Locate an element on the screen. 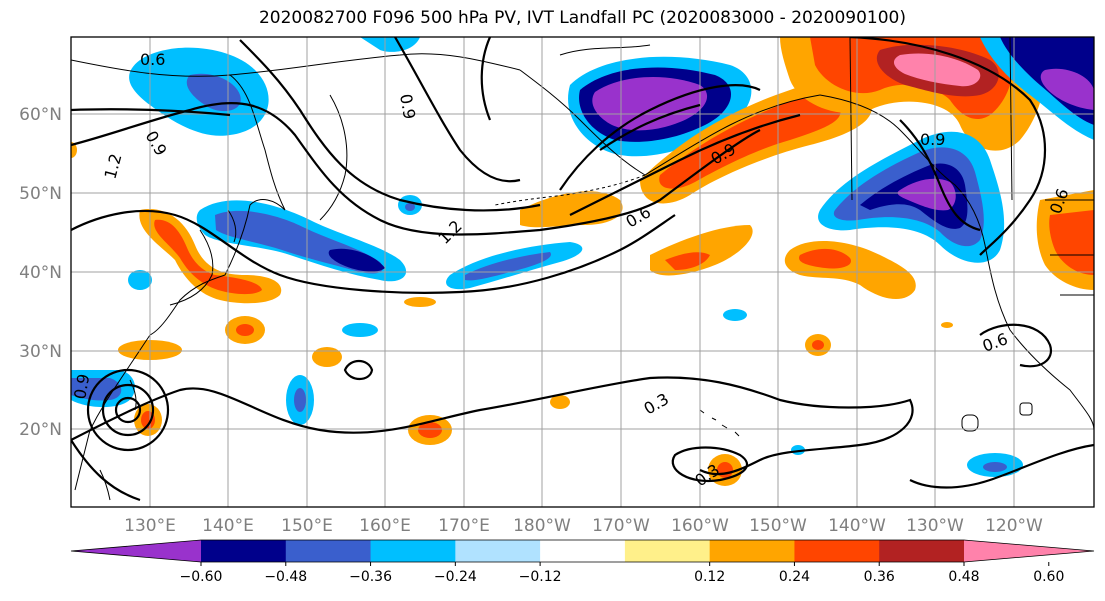 The height and width of the screenshot is (601, 1105). latitude-labels: 60°N 50°N 40°N 30°N 20°N is located at coordinates (40, 272).